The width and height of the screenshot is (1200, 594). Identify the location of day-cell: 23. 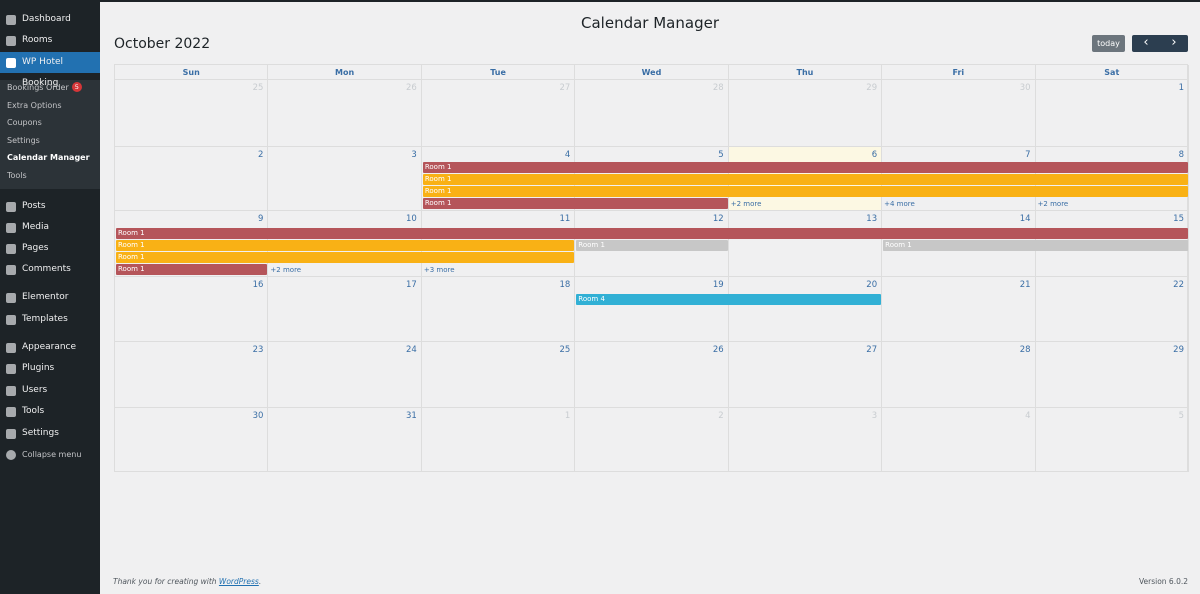
(192, 375).